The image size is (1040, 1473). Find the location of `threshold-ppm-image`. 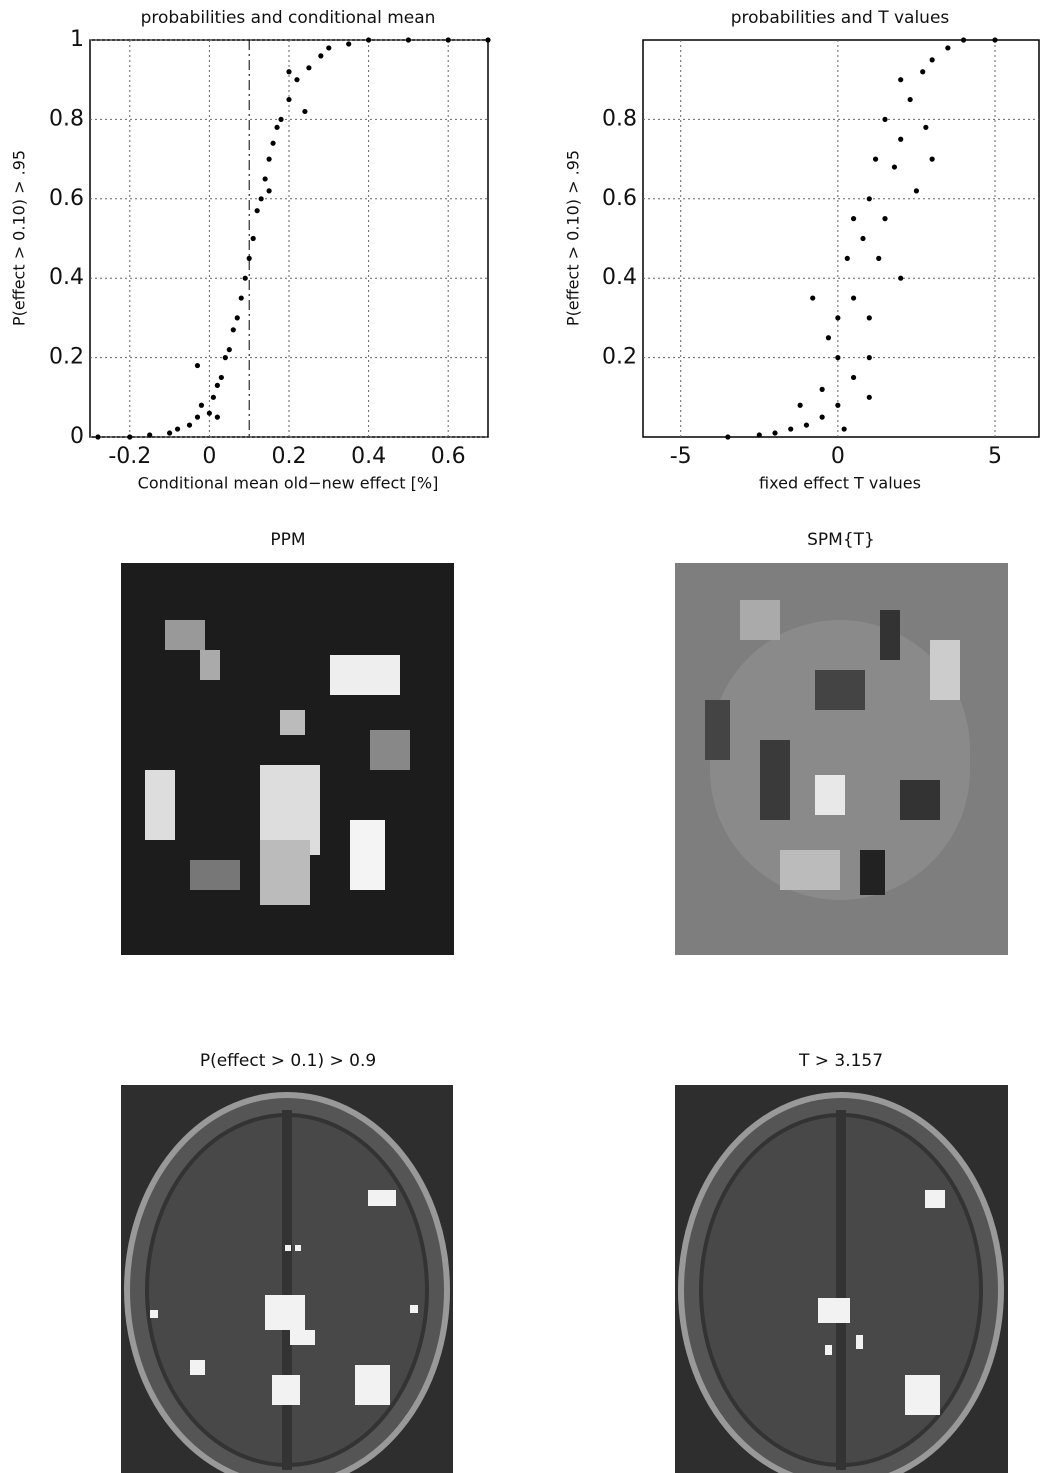

threshold-ppm-image is located at coordinates (287, 1279).